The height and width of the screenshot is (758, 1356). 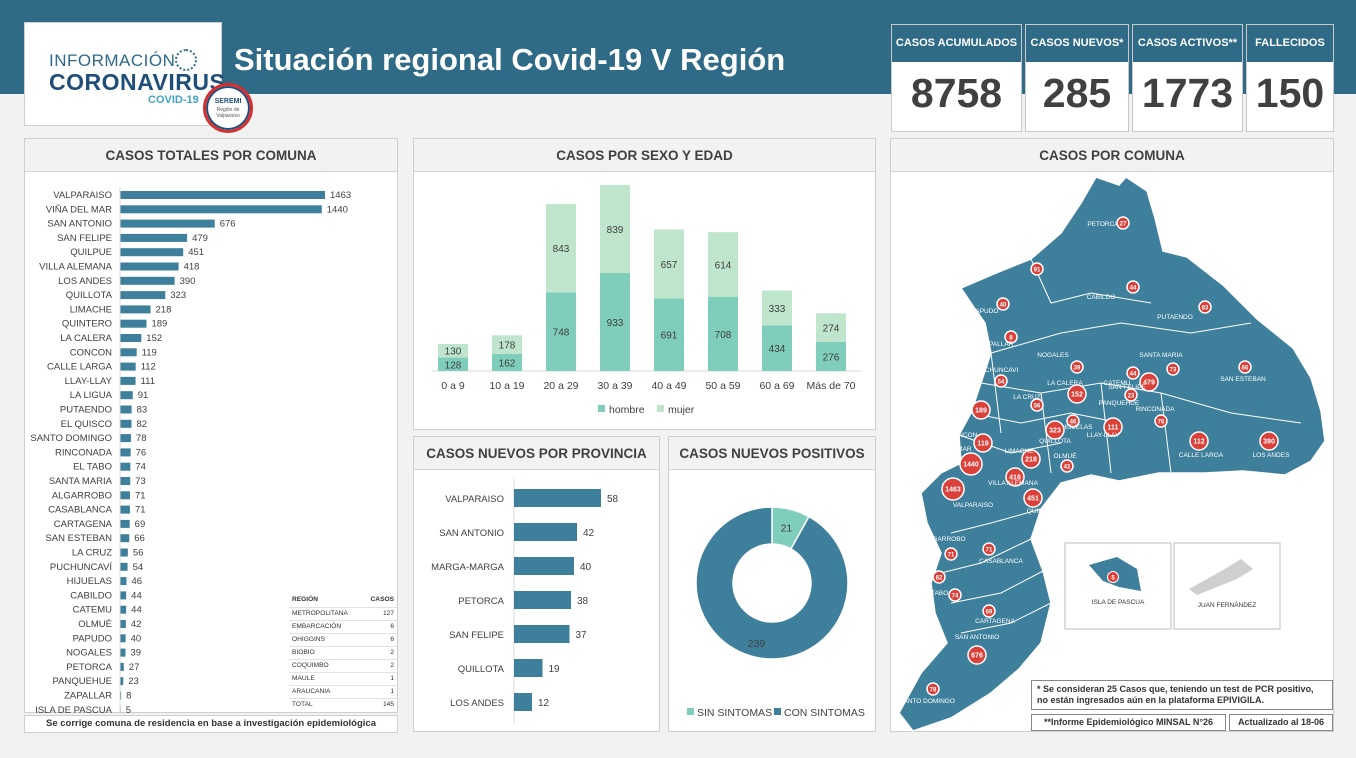 What do you see at coordinates (379, 639) in the screenshot?
I see `region-casos: 6` at bounding box center [379, 639].